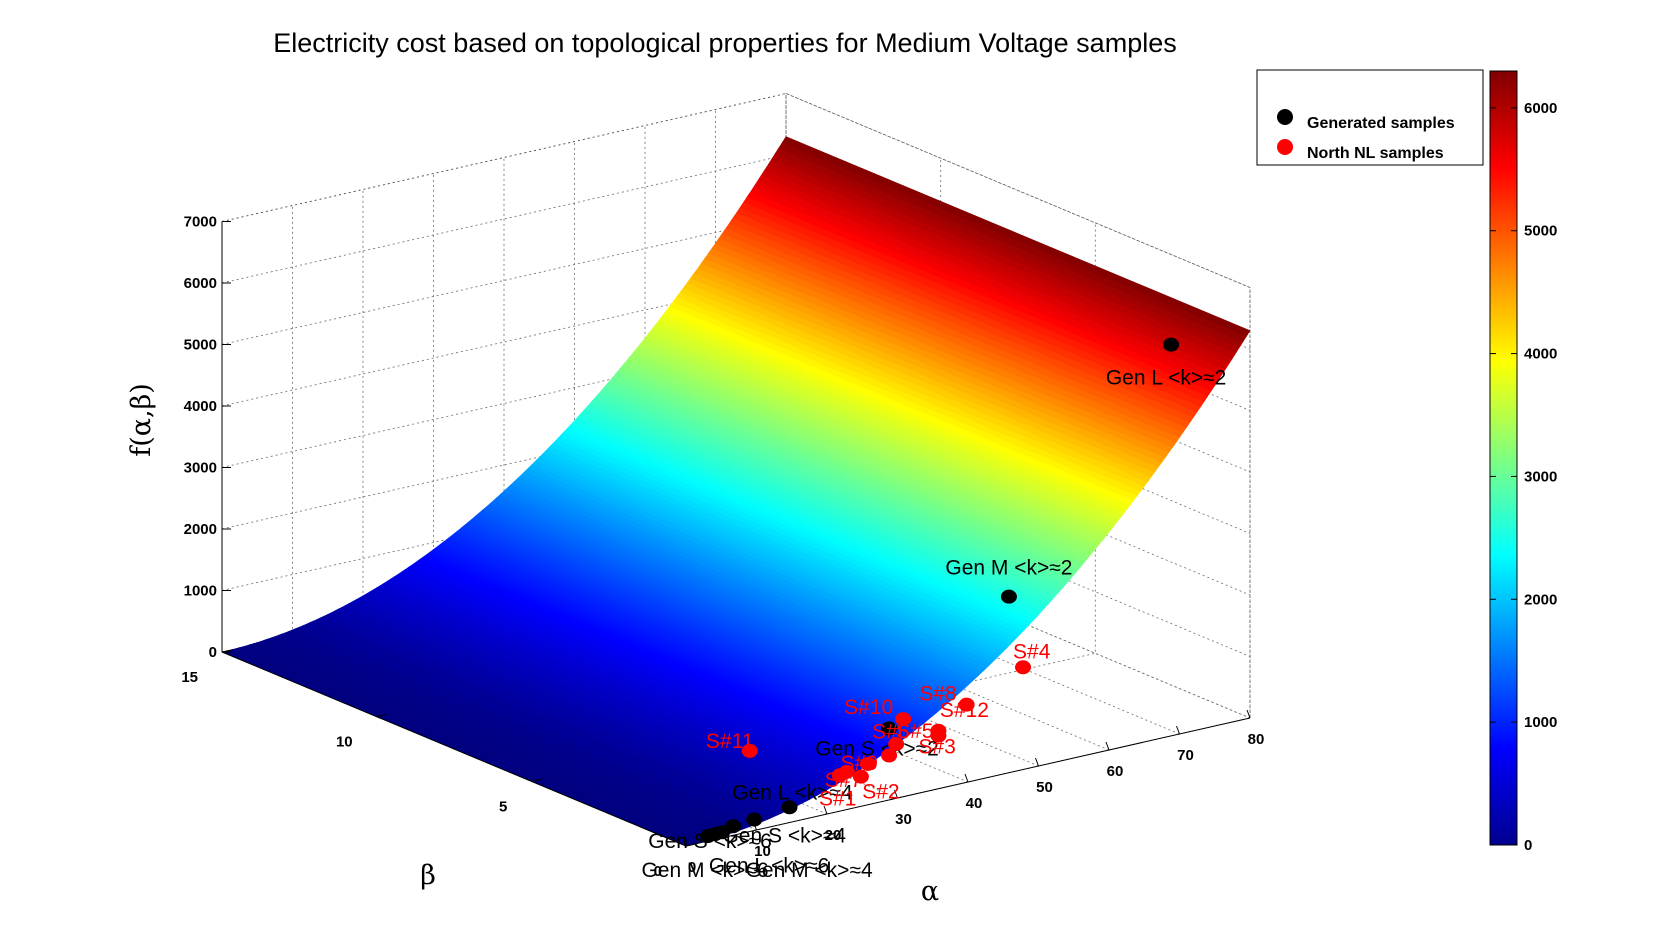 The image size is (1680, 940). I want to click on legend-label-generated: Generated samples, so click(1381, 123).